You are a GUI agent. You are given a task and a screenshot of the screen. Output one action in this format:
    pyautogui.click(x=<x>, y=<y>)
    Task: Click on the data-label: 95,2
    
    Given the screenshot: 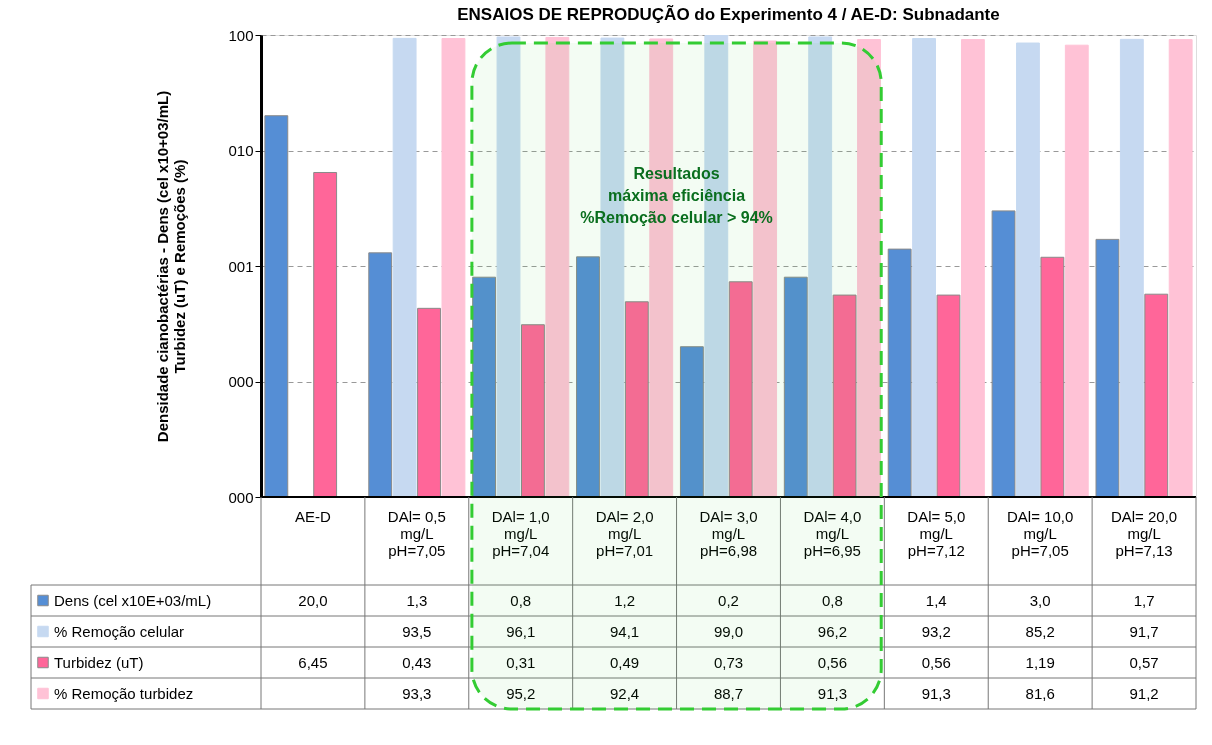 What is the action you would take?
    pyautogui.click(x=521, y=693)
    